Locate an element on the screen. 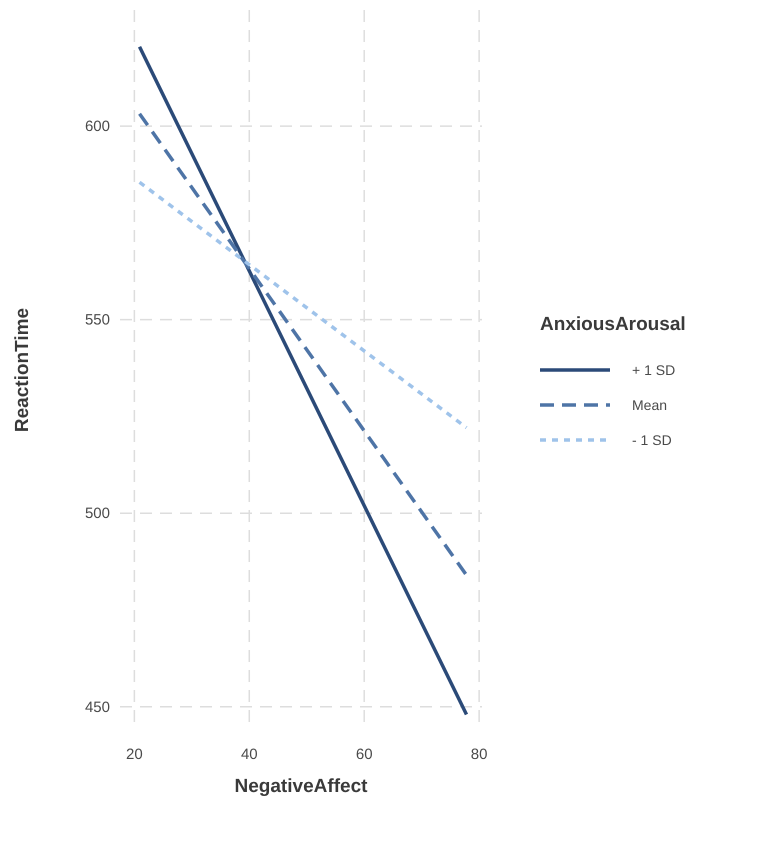 This screenshot has height=845, width=771. x-tick-label: 20 is located at coordinates (134, 754).